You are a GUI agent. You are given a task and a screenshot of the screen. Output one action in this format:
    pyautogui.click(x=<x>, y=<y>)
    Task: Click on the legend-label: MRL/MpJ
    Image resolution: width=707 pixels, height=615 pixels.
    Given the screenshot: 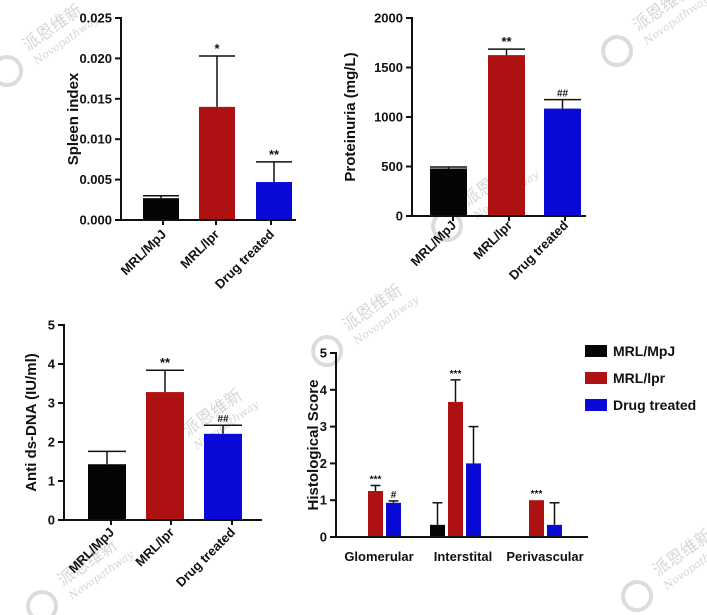 What is the action you would take?
    pyautogui.click(x=644, y=351)
    